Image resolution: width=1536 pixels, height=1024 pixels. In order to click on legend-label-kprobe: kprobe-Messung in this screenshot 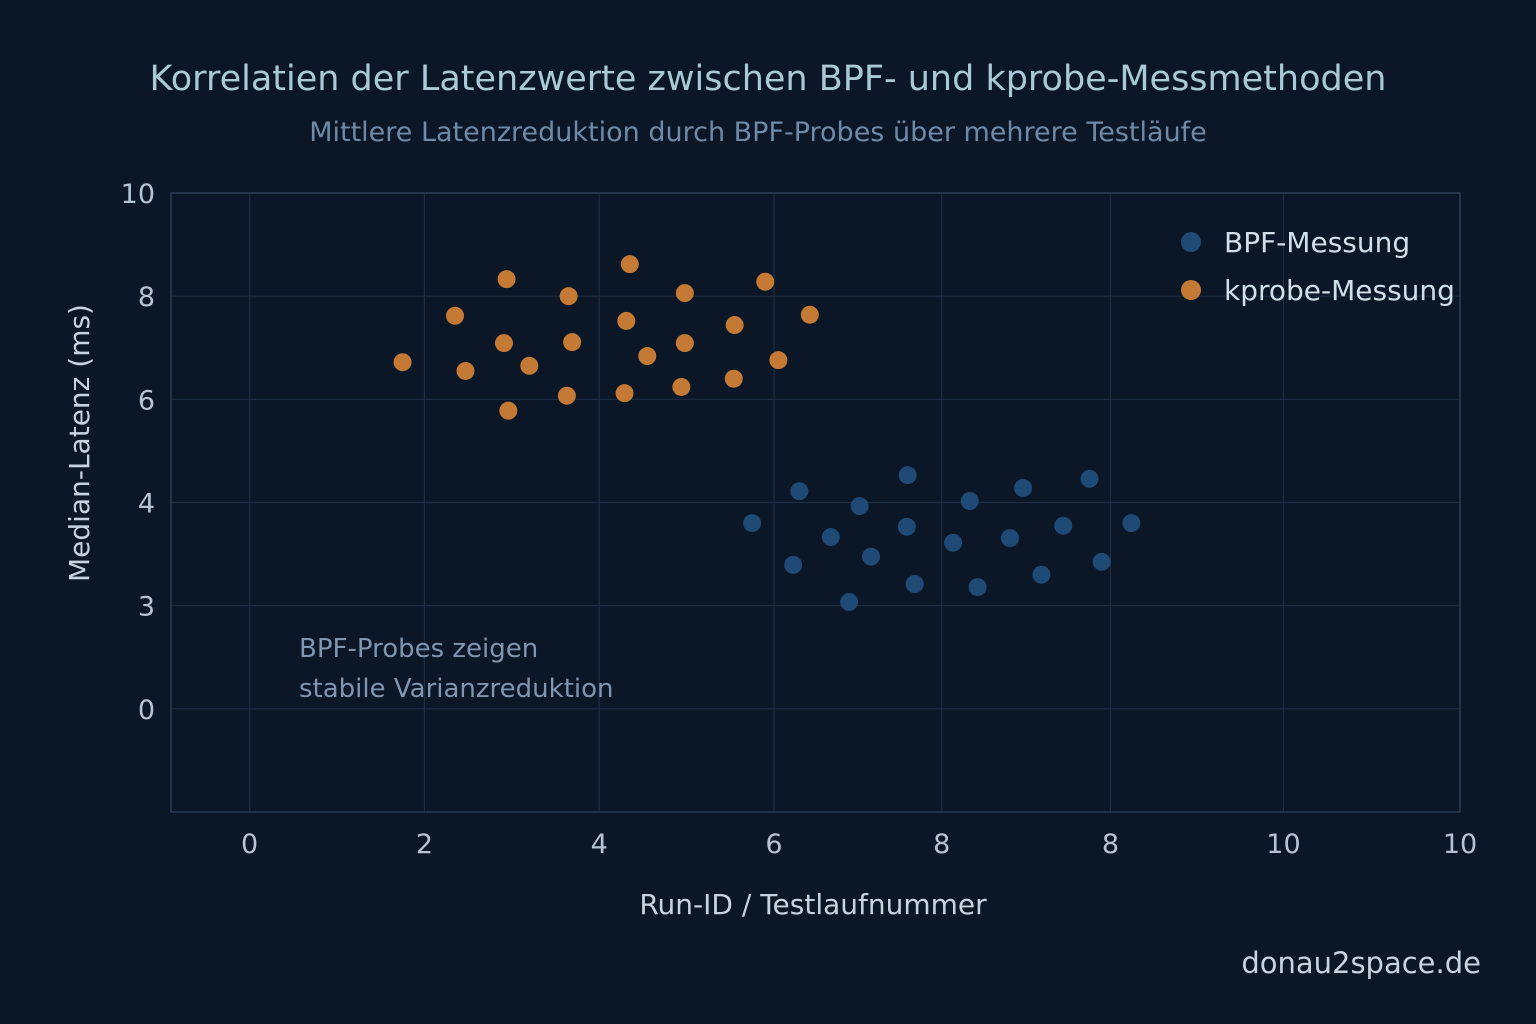, I will do `click(1339, 290)`.